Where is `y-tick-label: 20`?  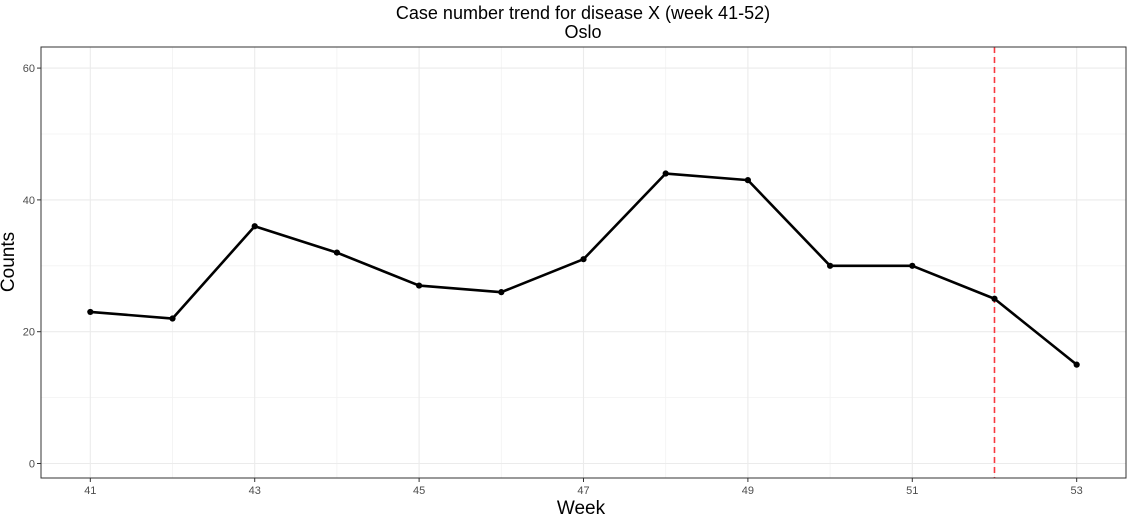 y-tick-label: 20 is located at coordinates (29, 333).